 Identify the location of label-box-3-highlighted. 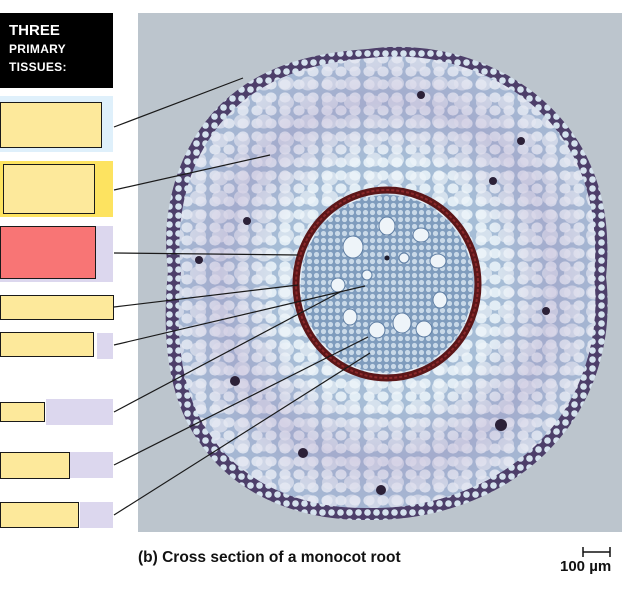
(48, 252).